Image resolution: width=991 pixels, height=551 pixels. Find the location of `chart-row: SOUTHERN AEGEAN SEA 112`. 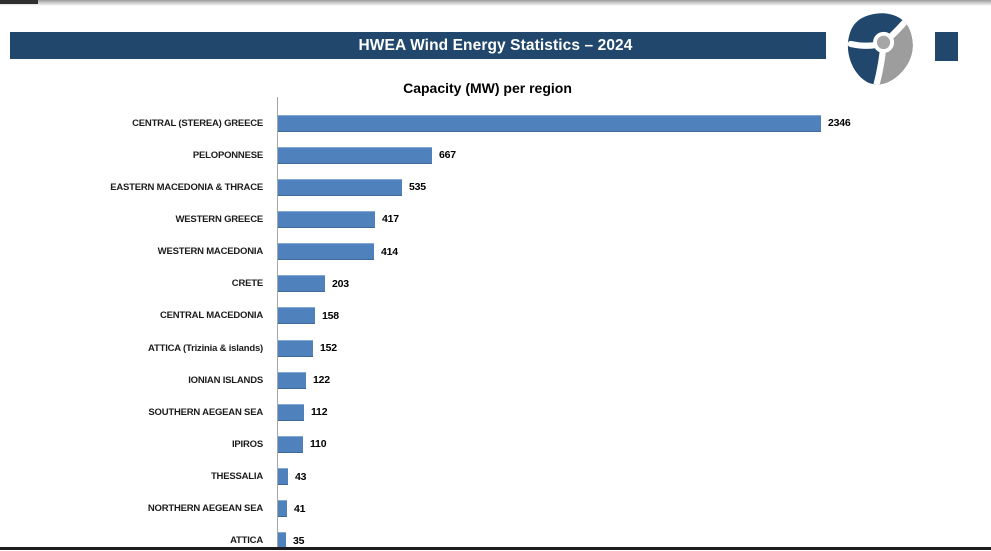

chart-row: SOUTHERN AEGEAN SEA 112 is located at coordinates (495, 412).